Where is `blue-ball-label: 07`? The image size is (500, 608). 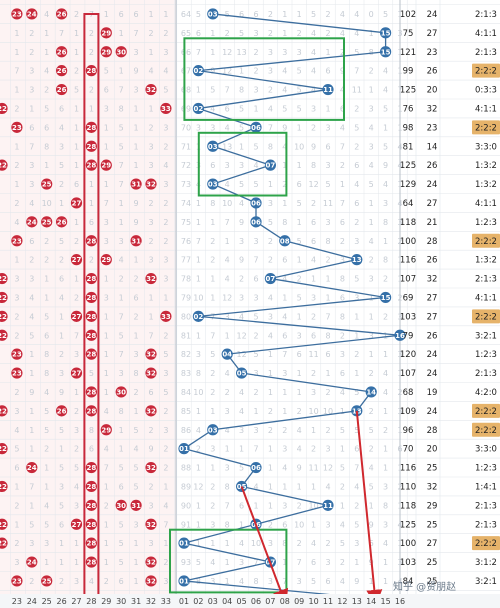 blue-ball-label: 07 is located at coordinates (271, 166).